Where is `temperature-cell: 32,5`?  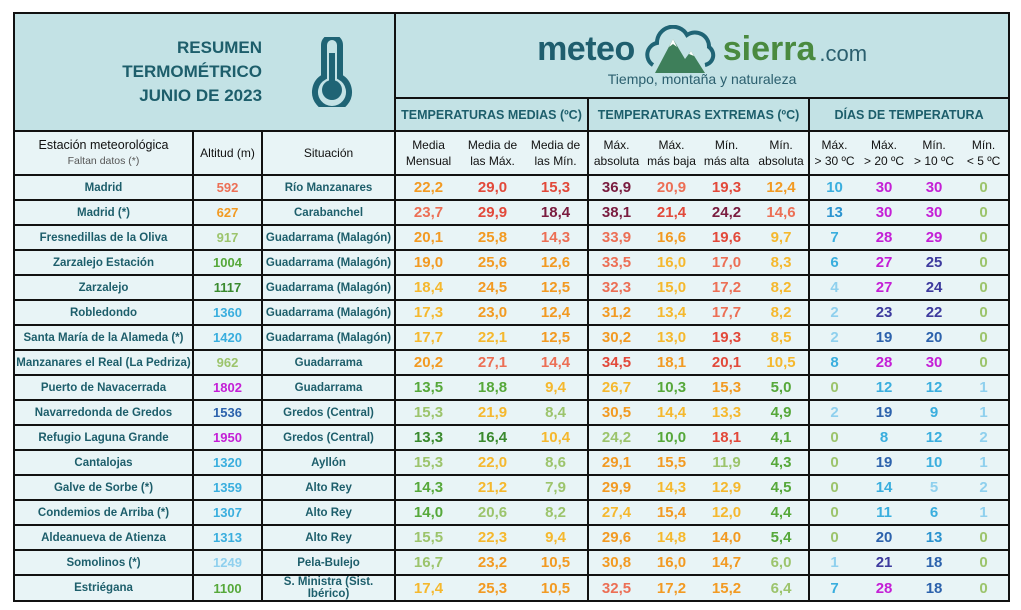 temperature-cell: 32,5 is located at coordinates (616, 588).